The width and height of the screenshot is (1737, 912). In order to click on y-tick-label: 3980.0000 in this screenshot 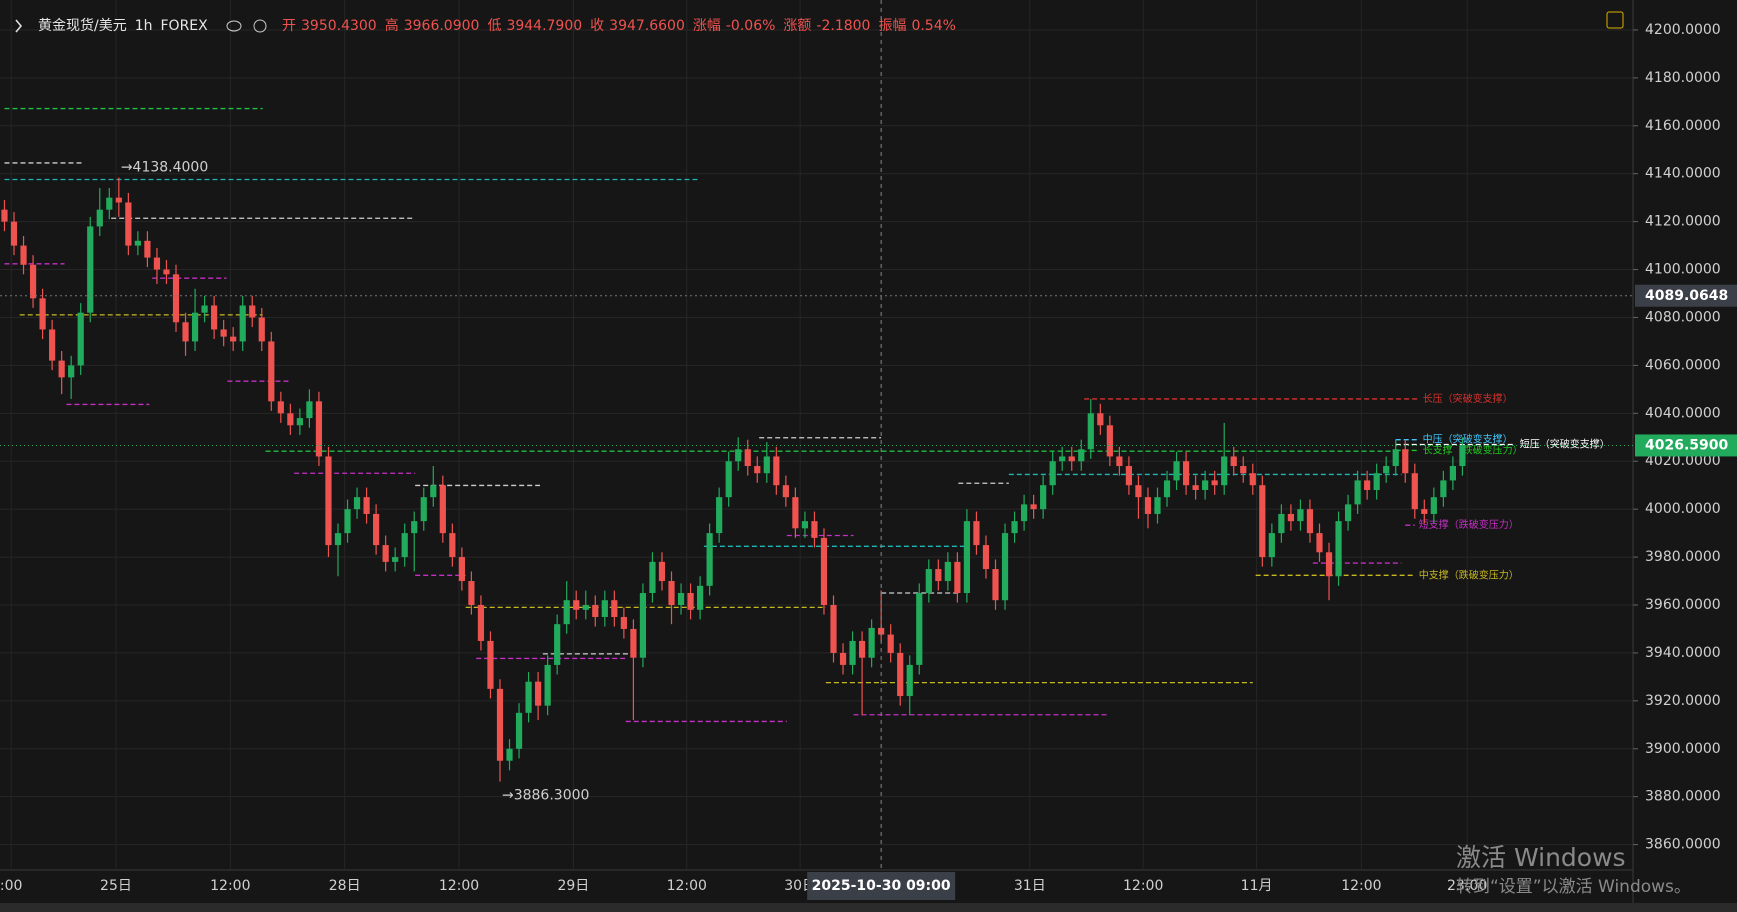, I will do `click(1683, 557)`.